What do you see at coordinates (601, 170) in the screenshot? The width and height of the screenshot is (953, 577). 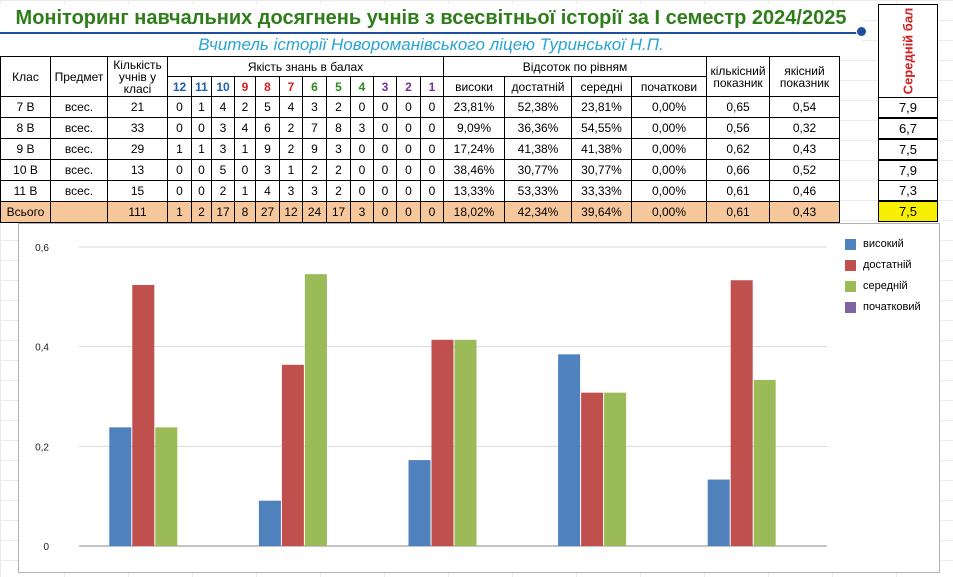 I see `percent-cell: 30,77%` at bounding box center [601, 170].